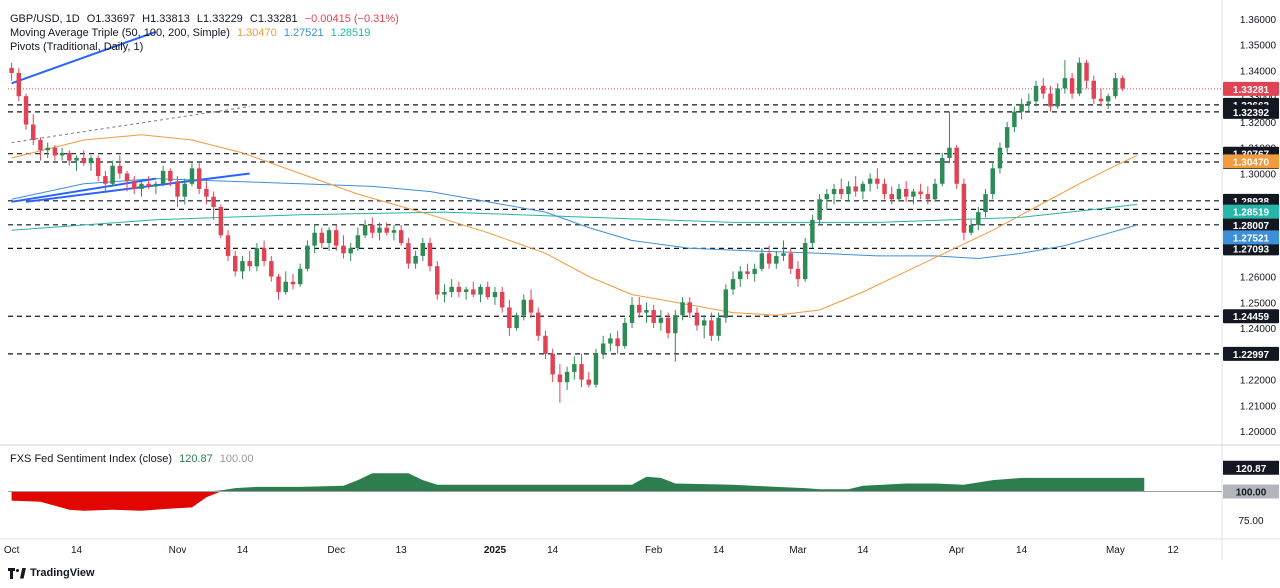 The width and height of the screenshot is (1280, 588). Describe the element at coordinates (219, 19) in the screenshot. I see `low-value: L1.33229` at that location.